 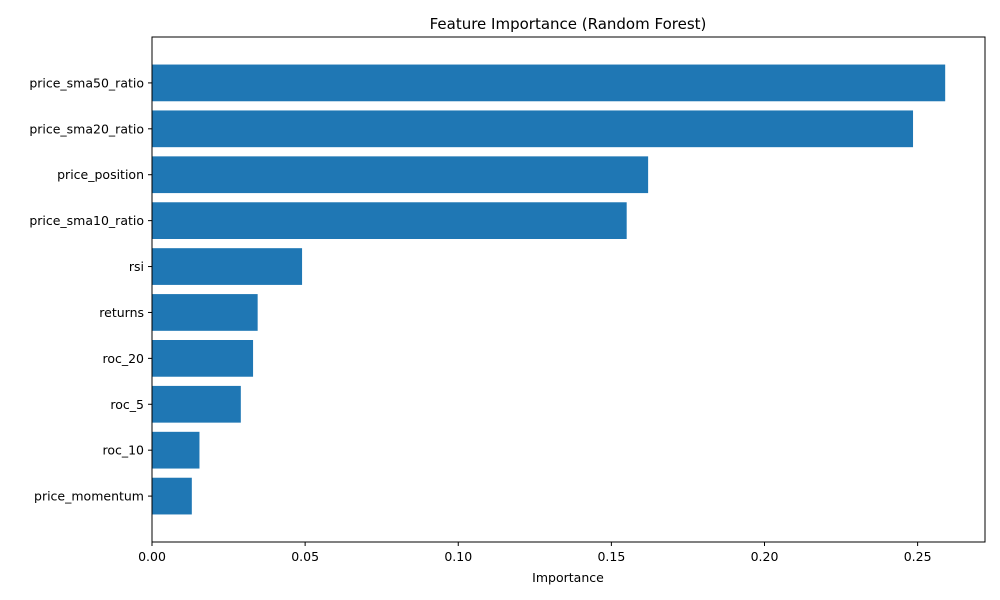 What do you see at coordinates (549, 83) in the screenshot?
I see `bar-price-sma50-ratio` at bounding box center [549, 83].